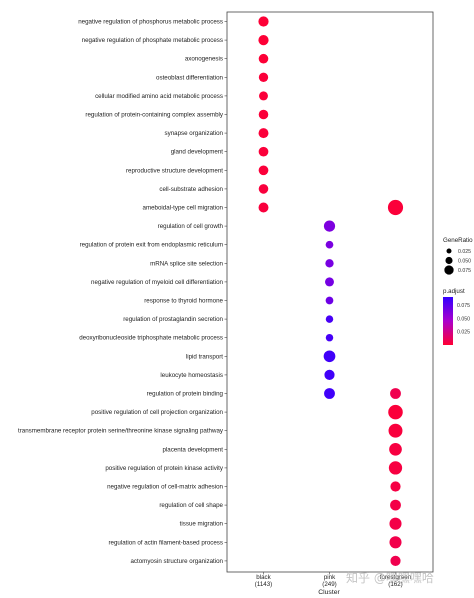  Describe the element at coordinates (174, 170) in the screenshot. I see `y-tick-label: reproductive structure development` at that location.